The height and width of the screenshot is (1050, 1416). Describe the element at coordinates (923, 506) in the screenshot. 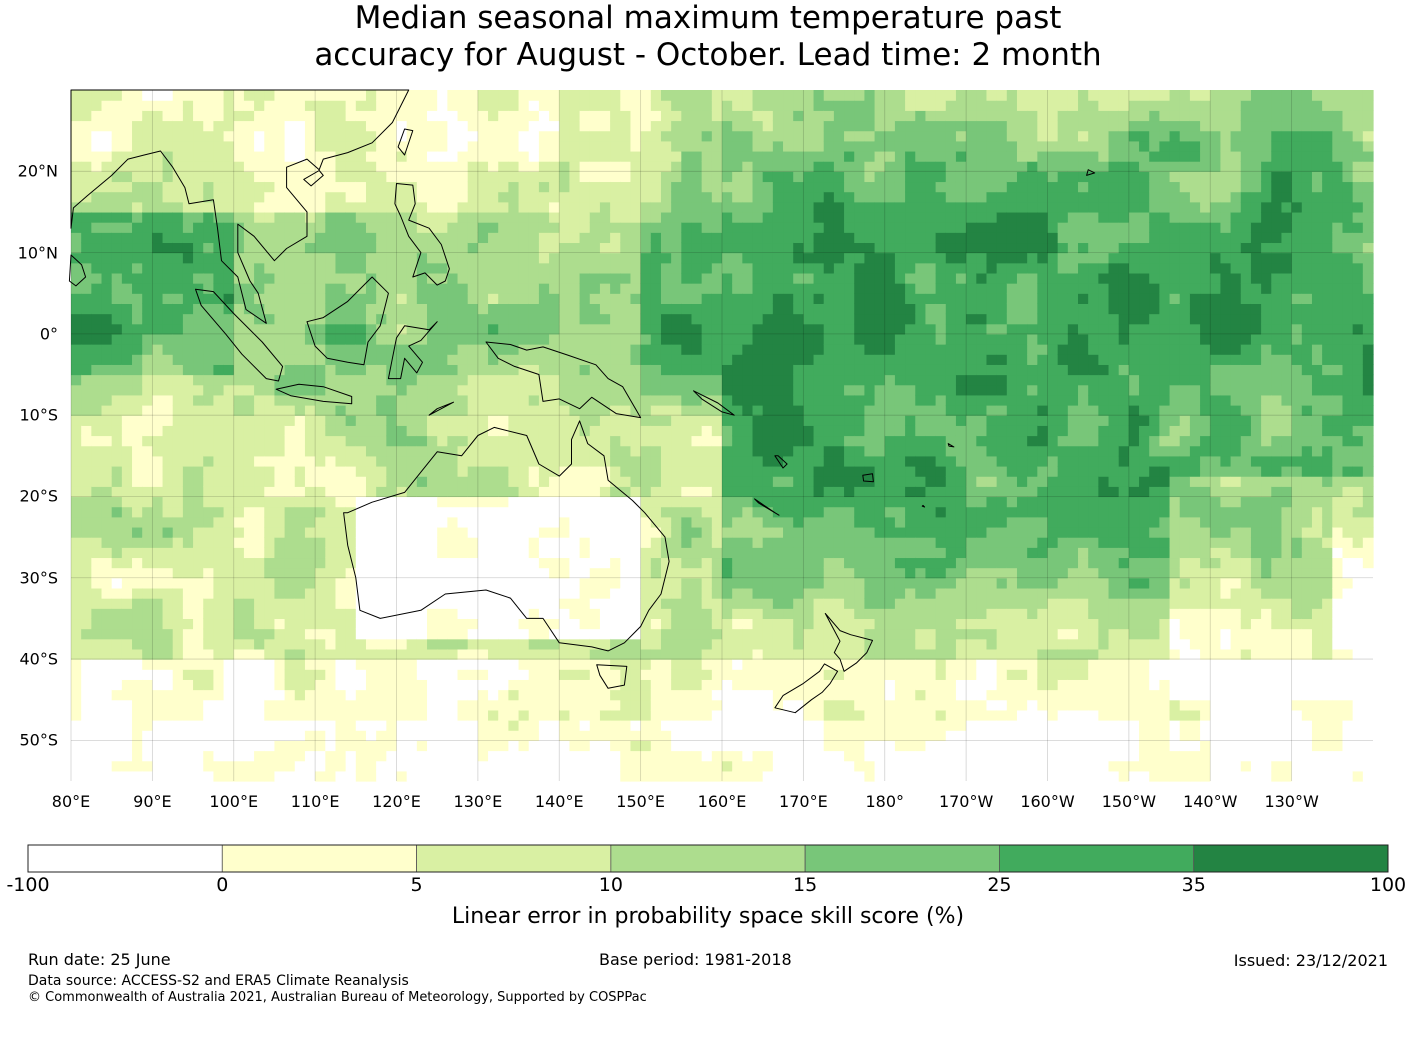

I see `coastline-tonga` at that location.